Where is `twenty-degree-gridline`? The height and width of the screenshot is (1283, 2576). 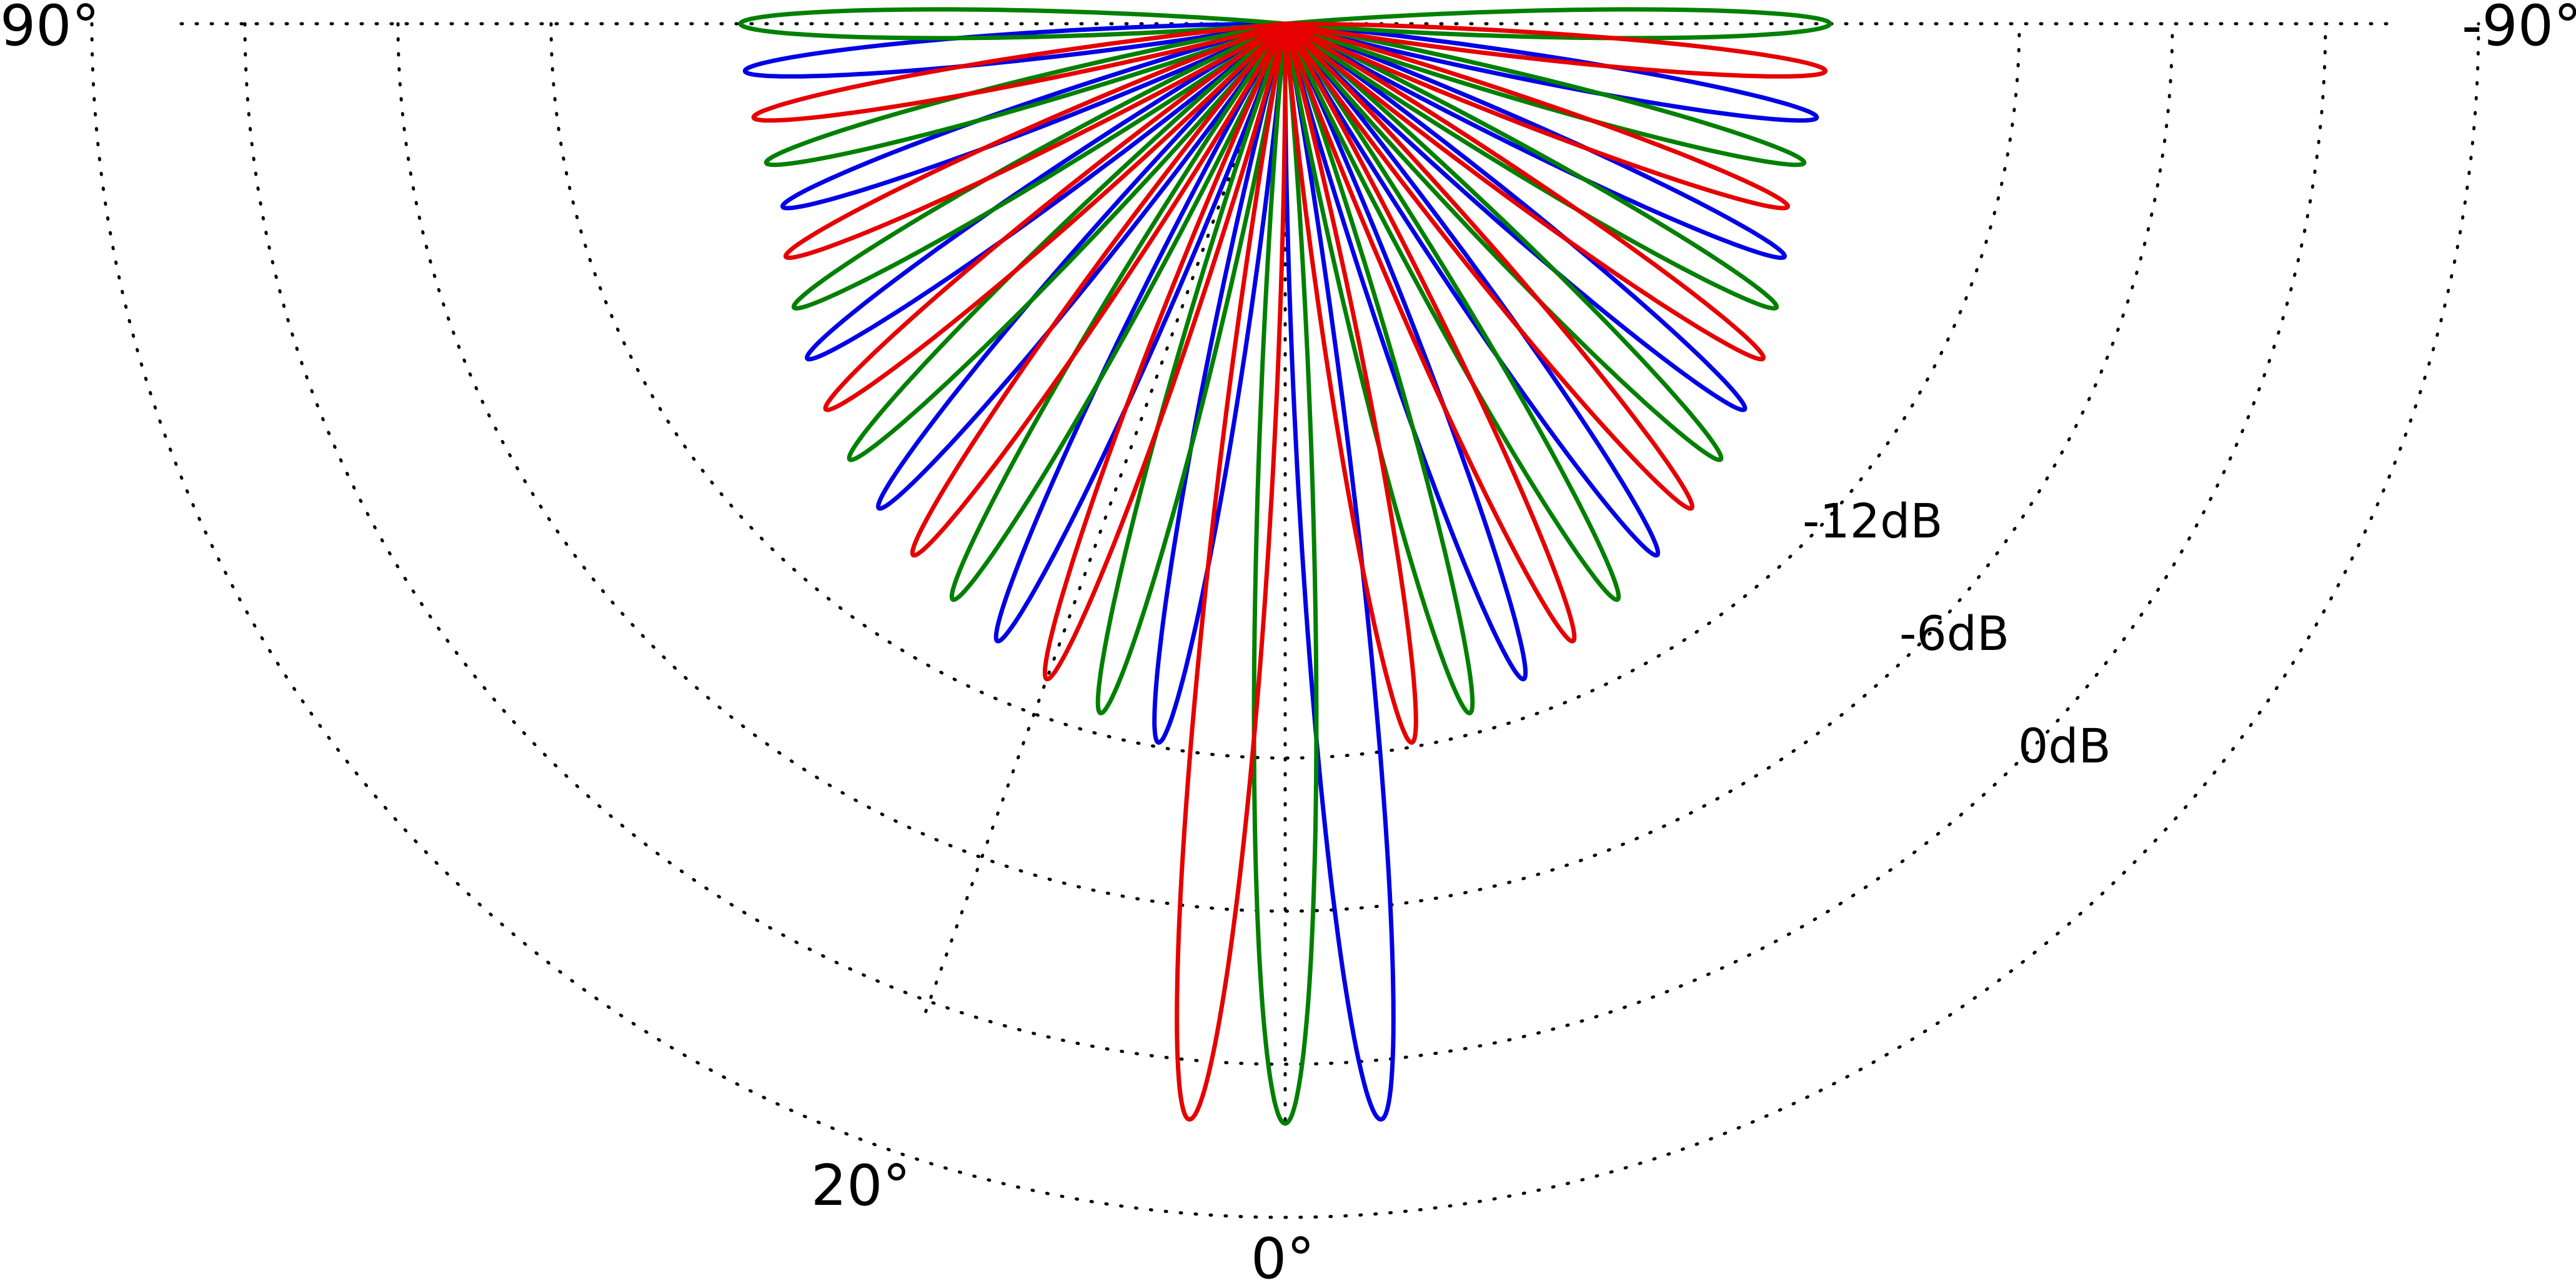
twenty-degree-gridline is located at coordinates (1104, 523).